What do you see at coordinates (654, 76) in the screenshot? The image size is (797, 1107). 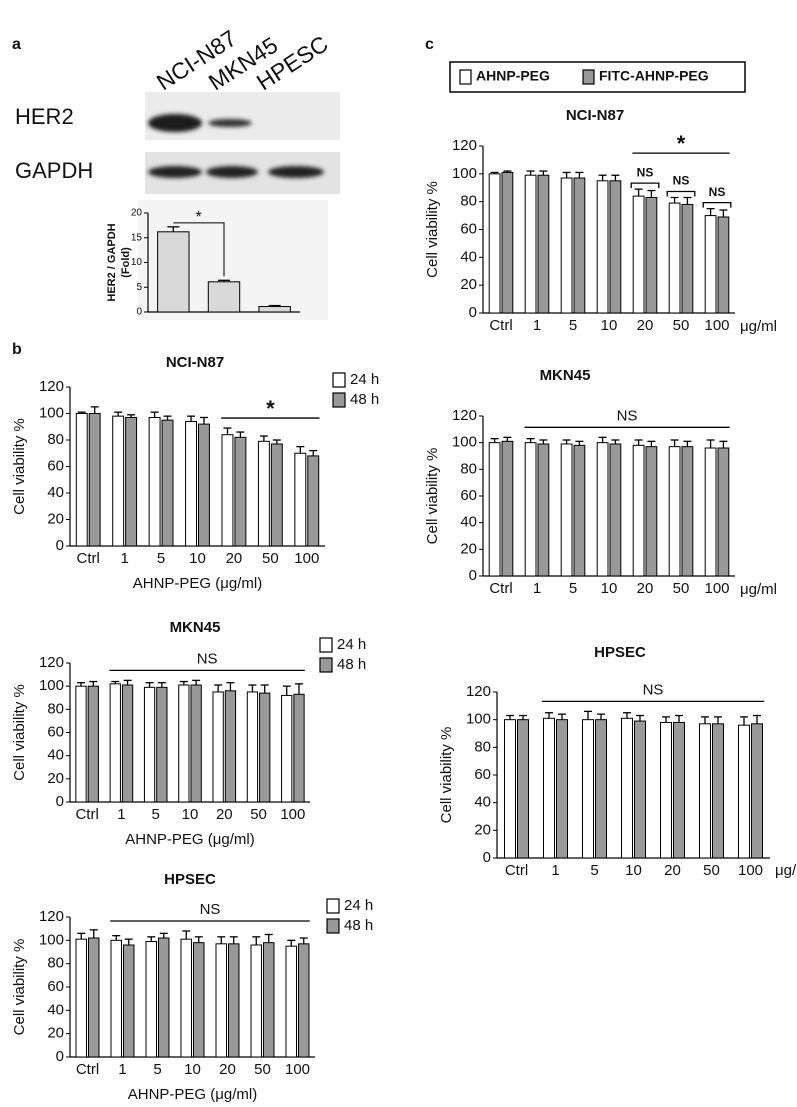 I see `legend-label: FITC-AHNP-PEG` at bounding box center [654, 76].